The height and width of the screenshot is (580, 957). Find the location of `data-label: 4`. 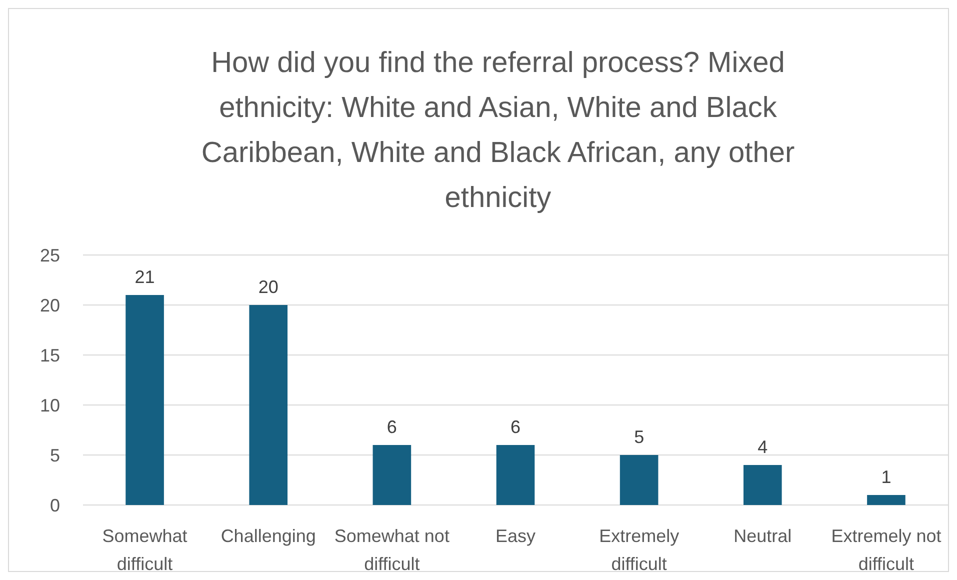

data-label: 4 is located at coordinates (763, 447).